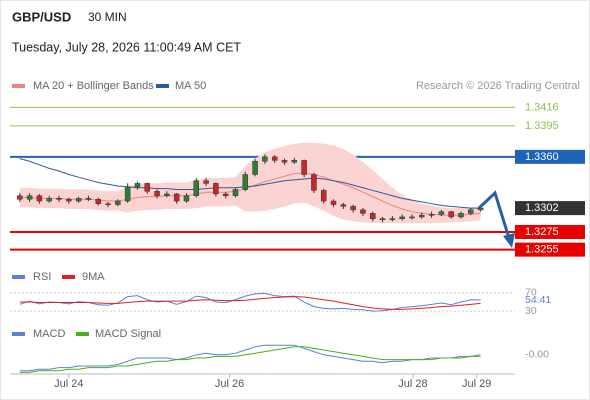  I want to click on legend-label: RSI, so click(42, 277).